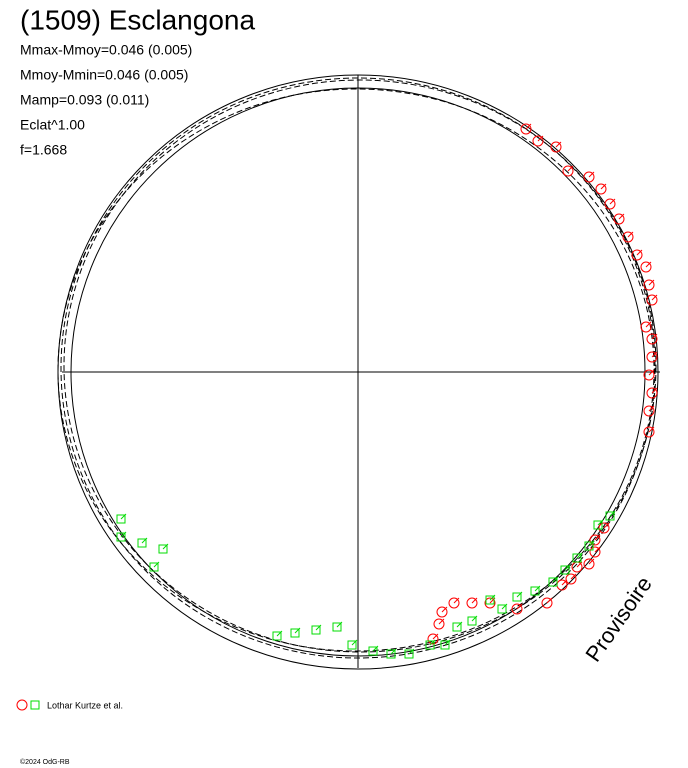 The height and width of the screenshot is (768, 688). Describe the element at coordinates (45, 762) in the screenshot. I see `copyright: ©2024 OdG-RB` at that location.